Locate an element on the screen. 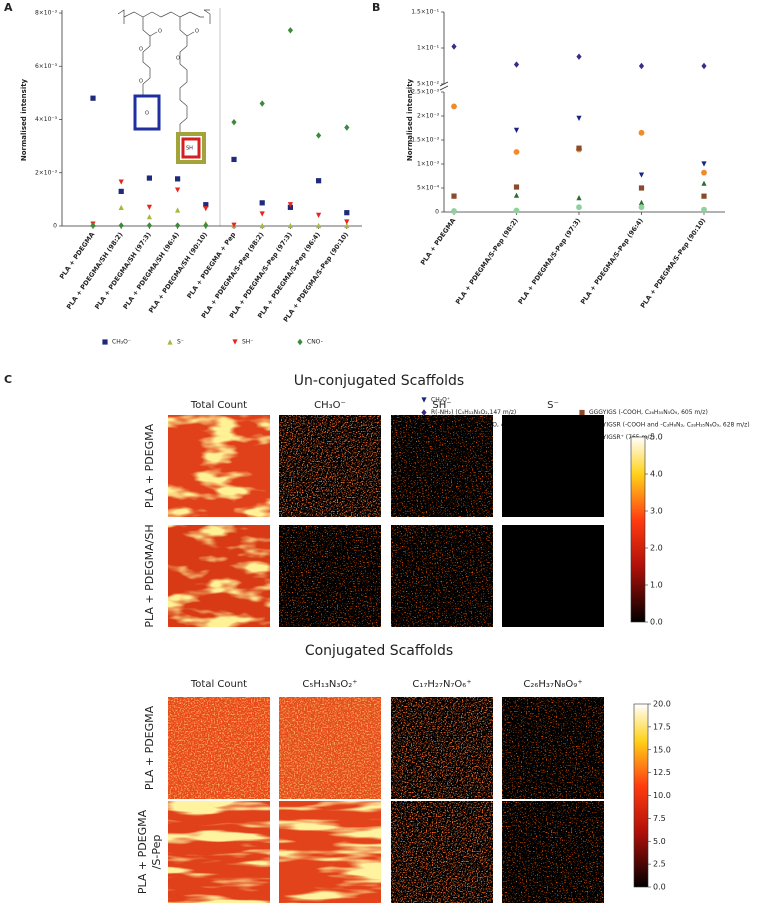 The image size is (757, 909). atom-label: SH is located at coordinates (189, 149).